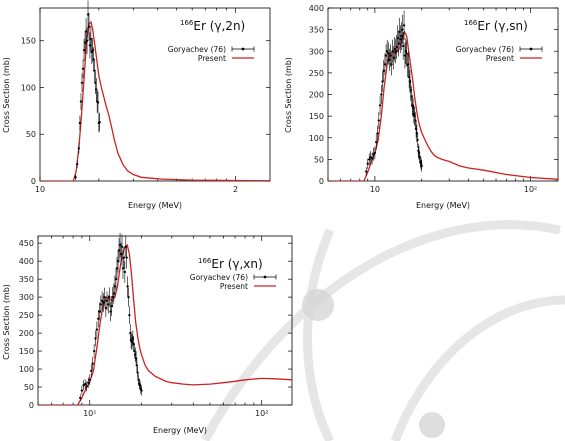 This screenshot has height=441, width=565. I want to click on legend-swatch-point, so click(531, 49).